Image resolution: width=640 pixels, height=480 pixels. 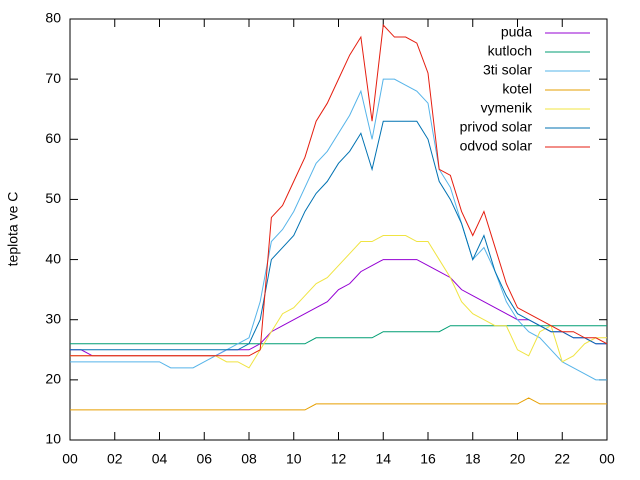 I want to click on y-tick-label: 10, so click(x=53, y=439).